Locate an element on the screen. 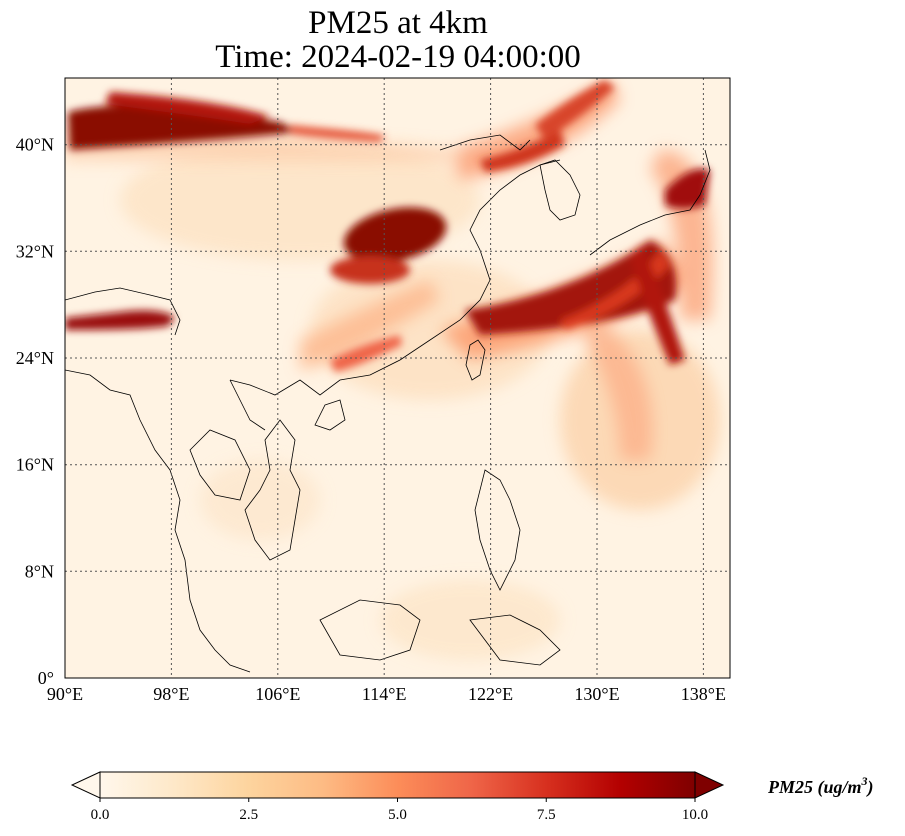  colorbar-label: PM25 (ug/m3) is located at coordinates (820, 786).